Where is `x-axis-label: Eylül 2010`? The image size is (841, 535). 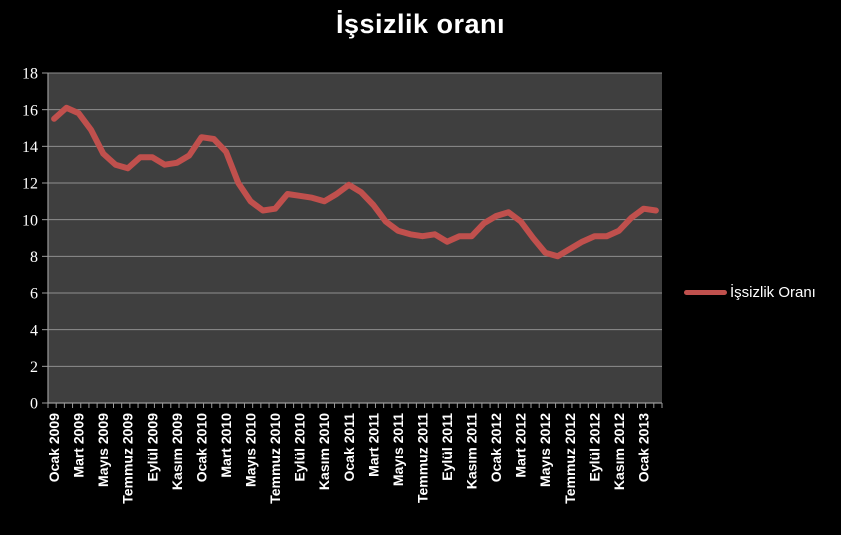 x-axis-label: Eylül 2010 is located at coordinates (300, 447).